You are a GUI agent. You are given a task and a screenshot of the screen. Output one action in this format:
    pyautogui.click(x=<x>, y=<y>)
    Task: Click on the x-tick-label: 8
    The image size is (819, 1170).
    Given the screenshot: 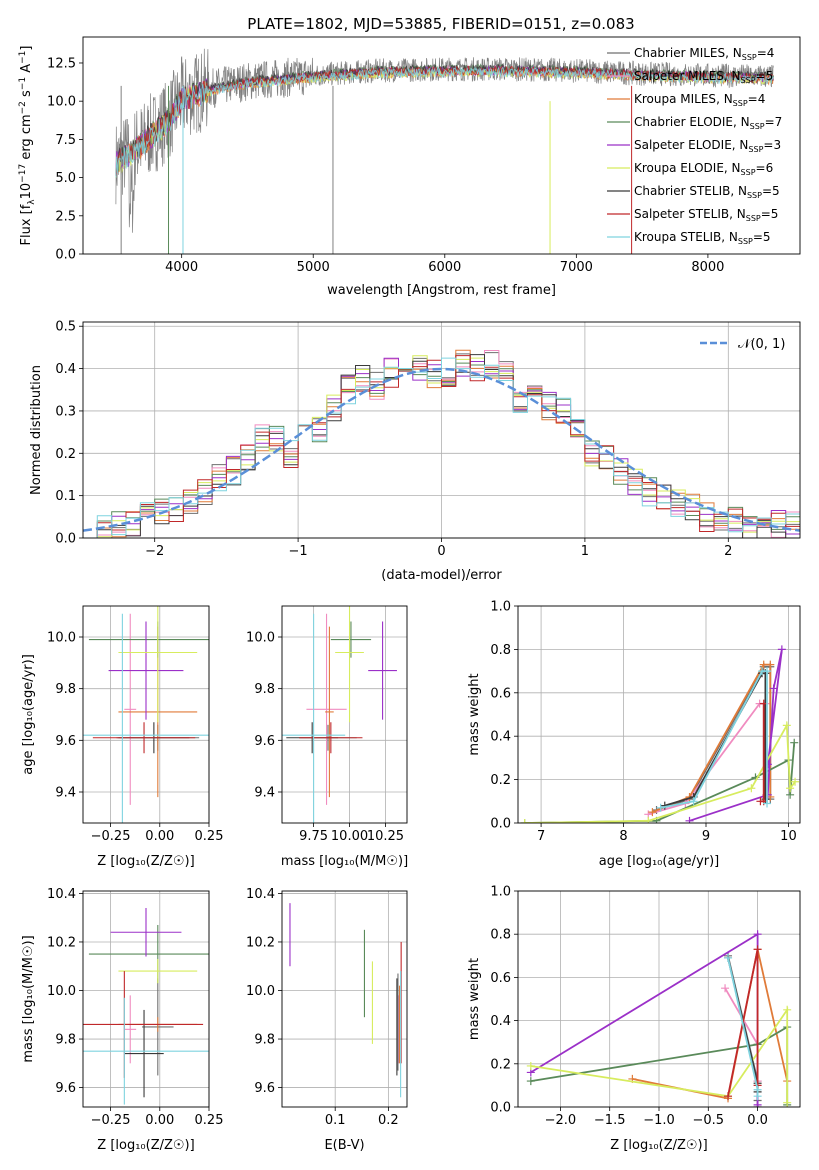 What is the action you would take?
    pyautogui.click(x=623, y=836)
    